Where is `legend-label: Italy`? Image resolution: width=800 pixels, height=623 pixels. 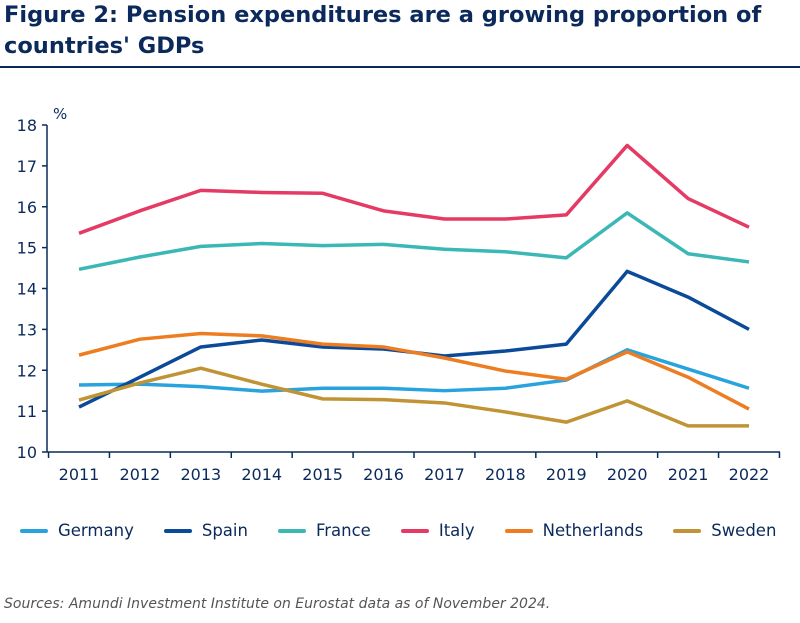
legend-label: Italy is located at coordinates (456, 530).